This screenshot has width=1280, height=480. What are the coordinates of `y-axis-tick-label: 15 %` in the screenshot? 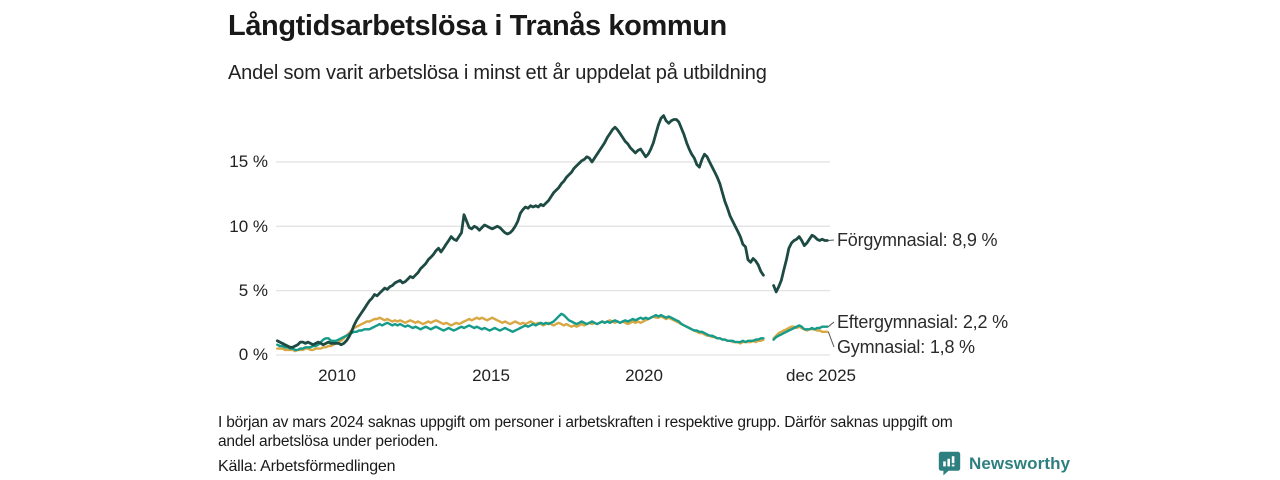 It's located at (248, 161).